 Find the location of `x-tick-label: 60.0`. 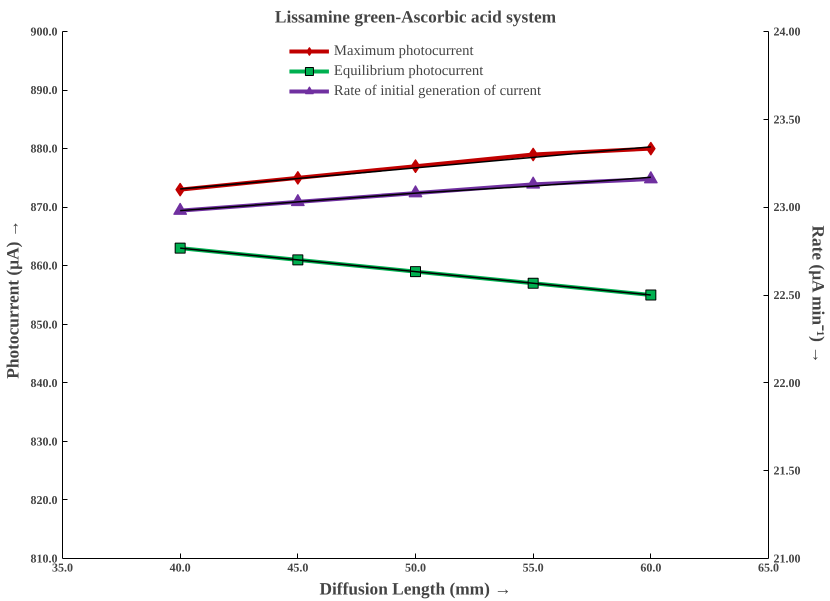

x-tick-label: 60.0 is located at coordinates (651, 567).